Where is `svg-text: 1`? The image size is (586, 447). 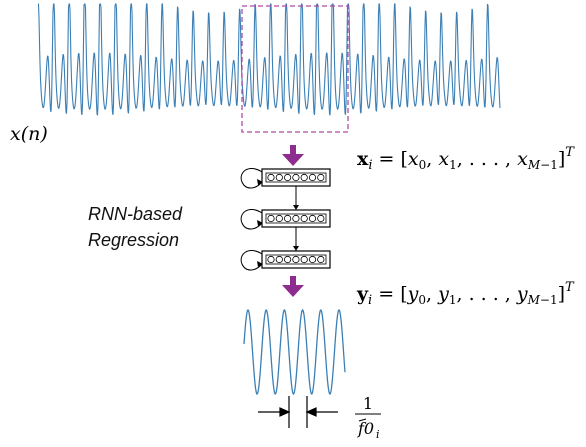 svg-text: 1 is located at coordinates (368, 403).